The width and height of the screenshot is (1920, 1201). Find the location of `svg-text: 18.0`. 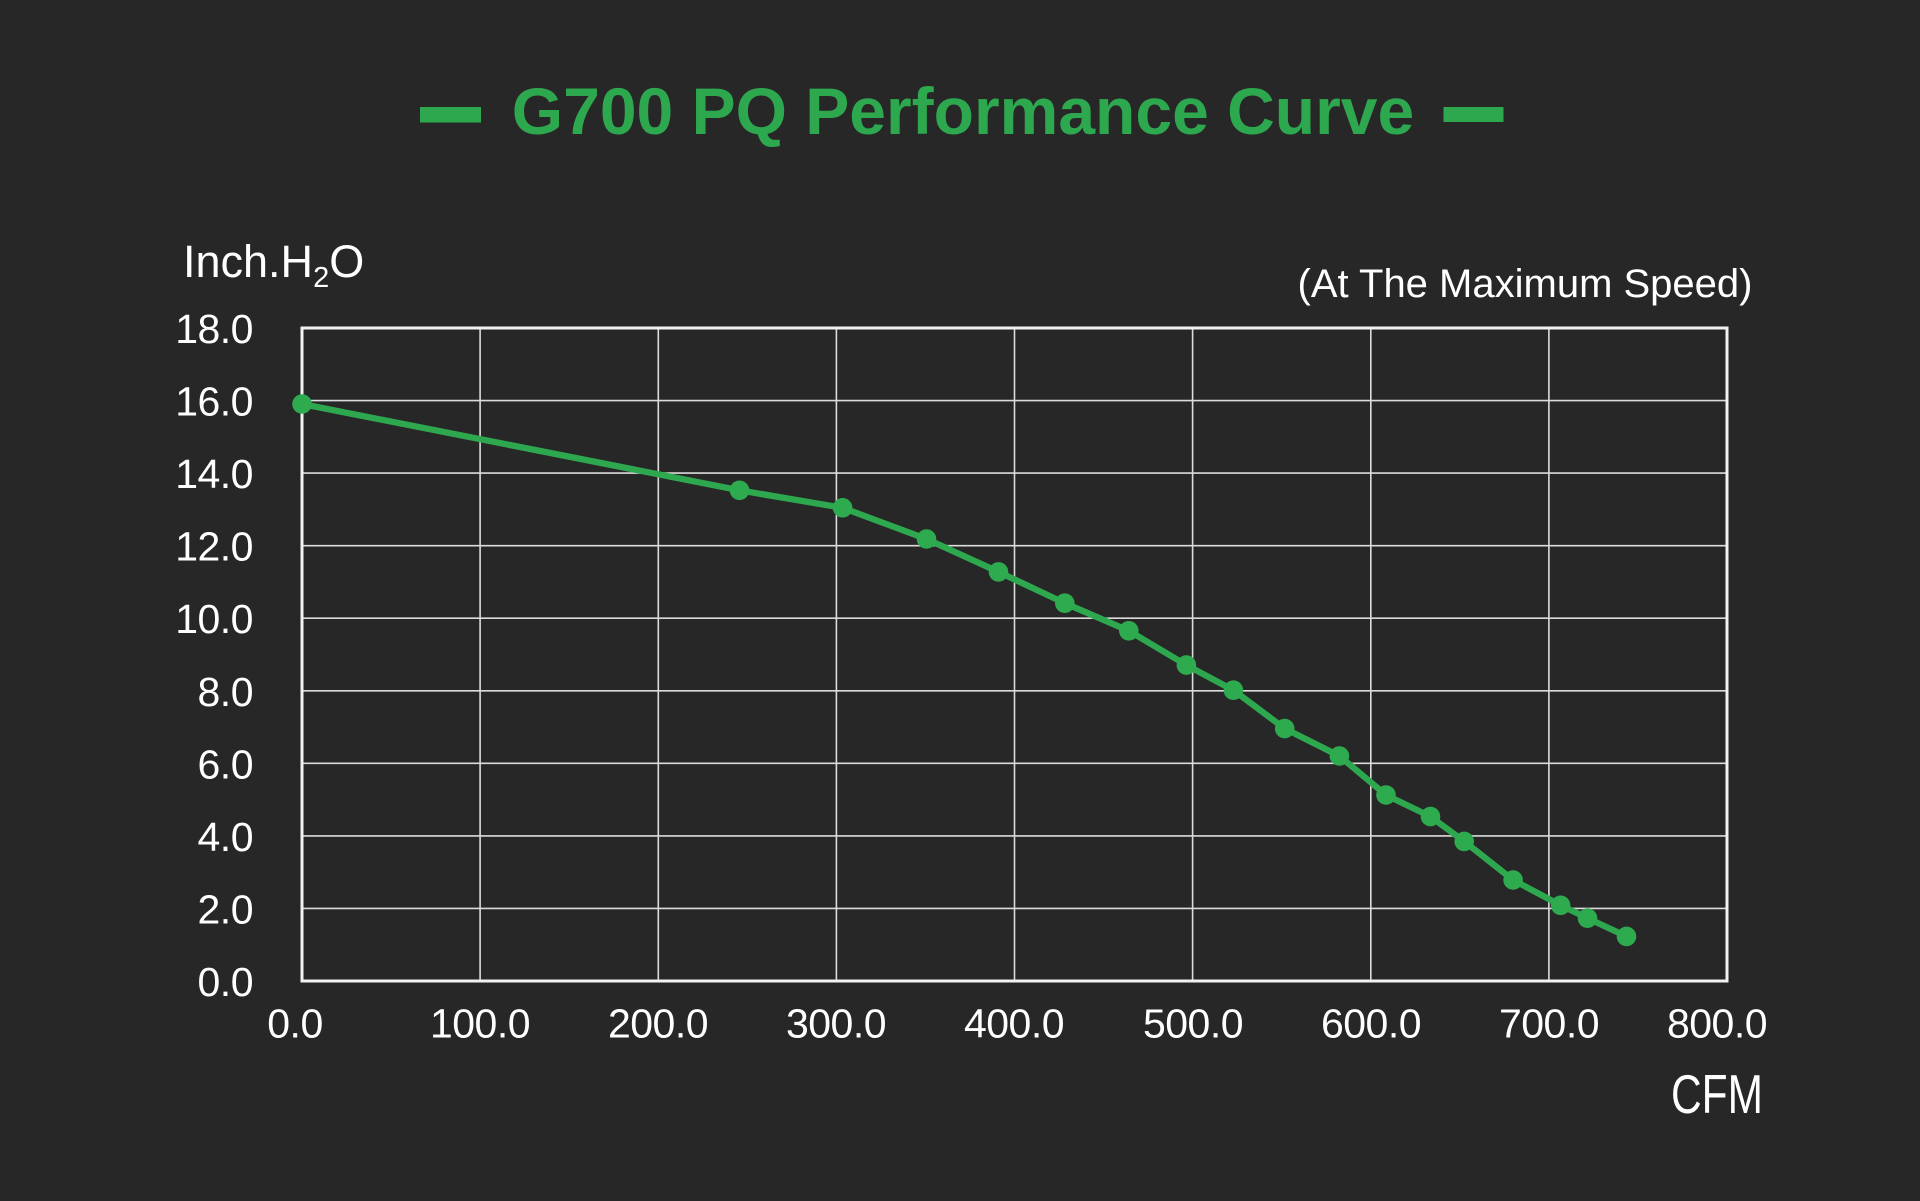

svg-text: 18.0 is located at coordinates (214, 329).